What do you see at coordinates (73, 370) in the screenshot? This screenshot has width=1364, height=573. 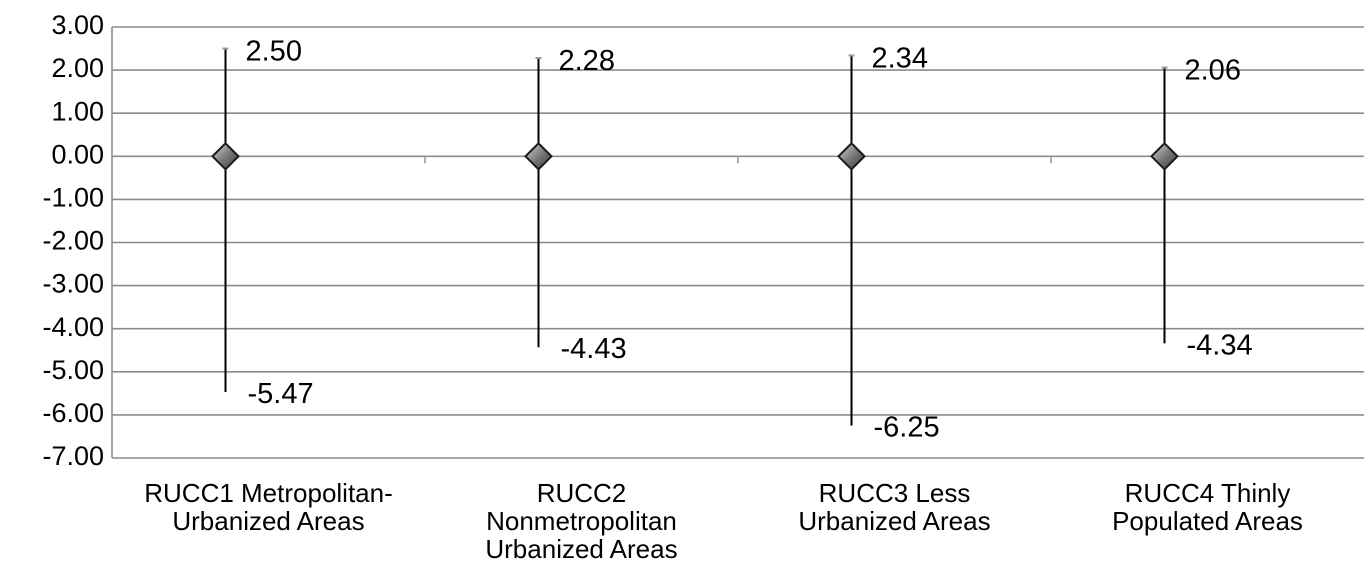 I see `y-tick-label: -5.00` at bounding box center [73, 370].